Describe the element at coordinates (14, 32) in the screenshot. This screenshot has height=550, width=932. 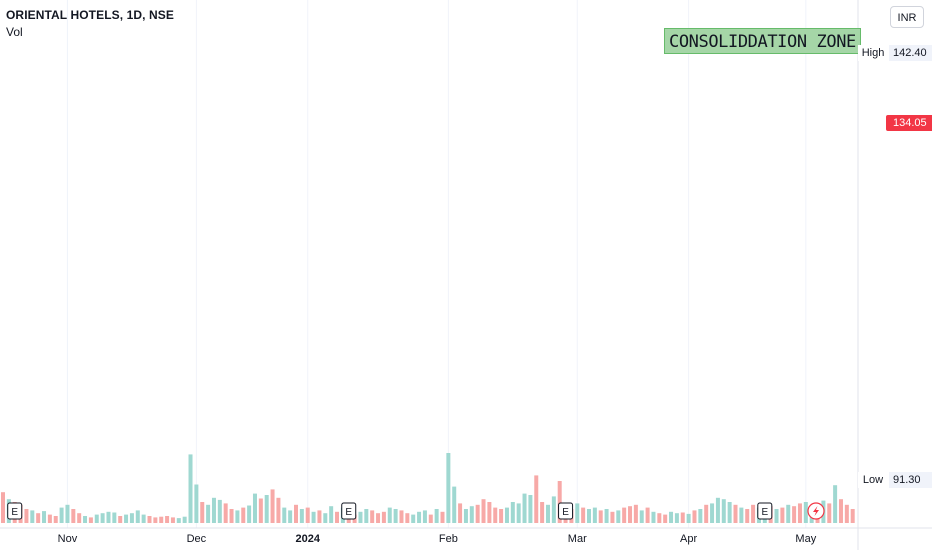
I see `volume-legend-label: Vol` at that location.